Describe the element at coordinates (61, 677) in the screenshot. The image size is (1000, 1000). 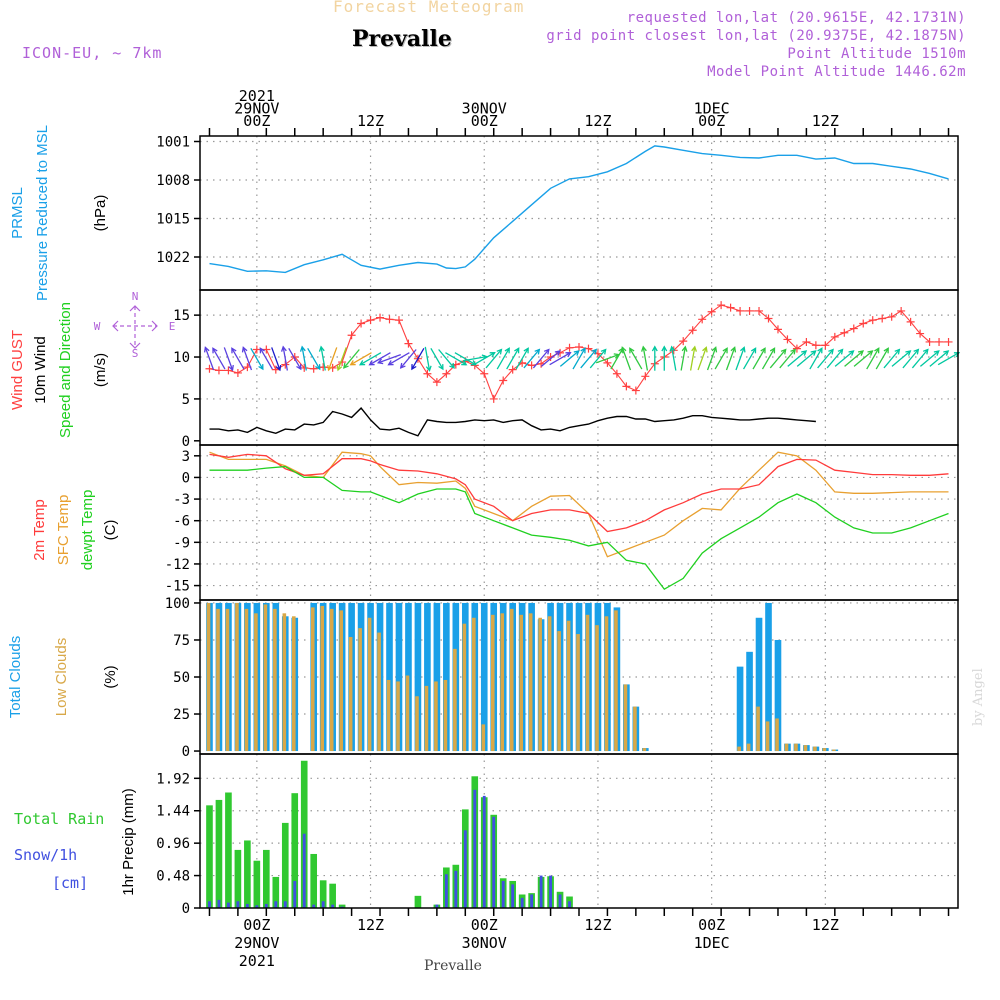
I see `low-clouds-label: Low Clouds` at that location.